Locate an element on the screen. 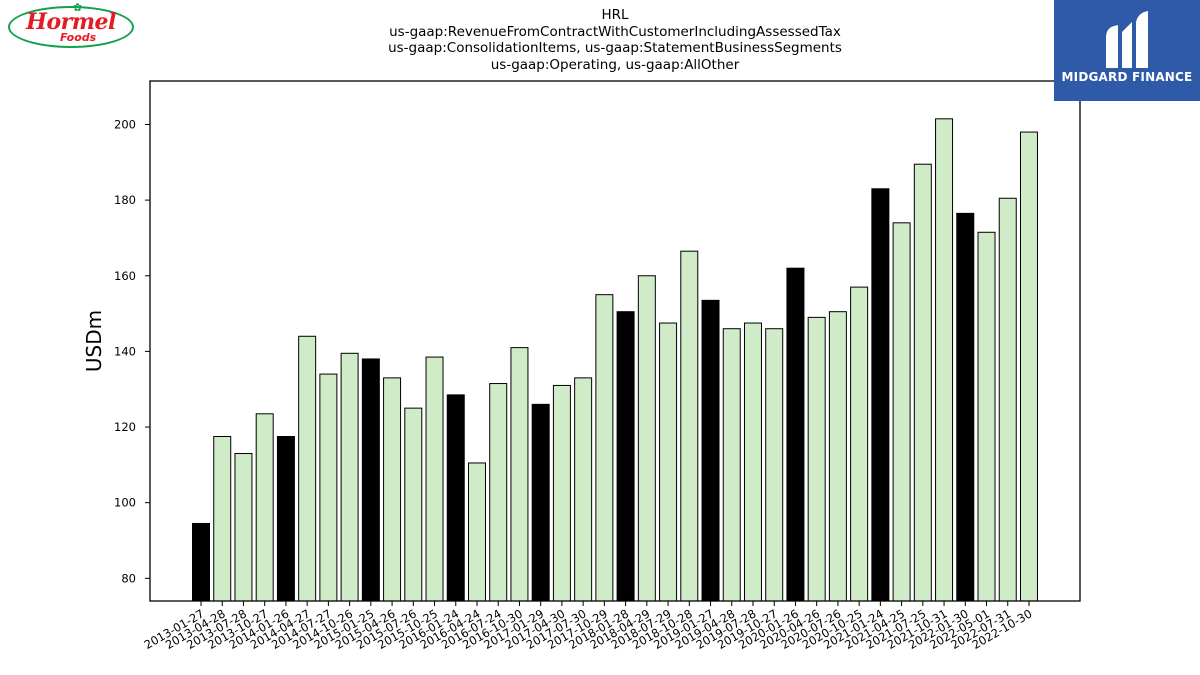 This screenshot has width=1200, height=675. y-axis-label: USDm is located at coordinates (94, 341).